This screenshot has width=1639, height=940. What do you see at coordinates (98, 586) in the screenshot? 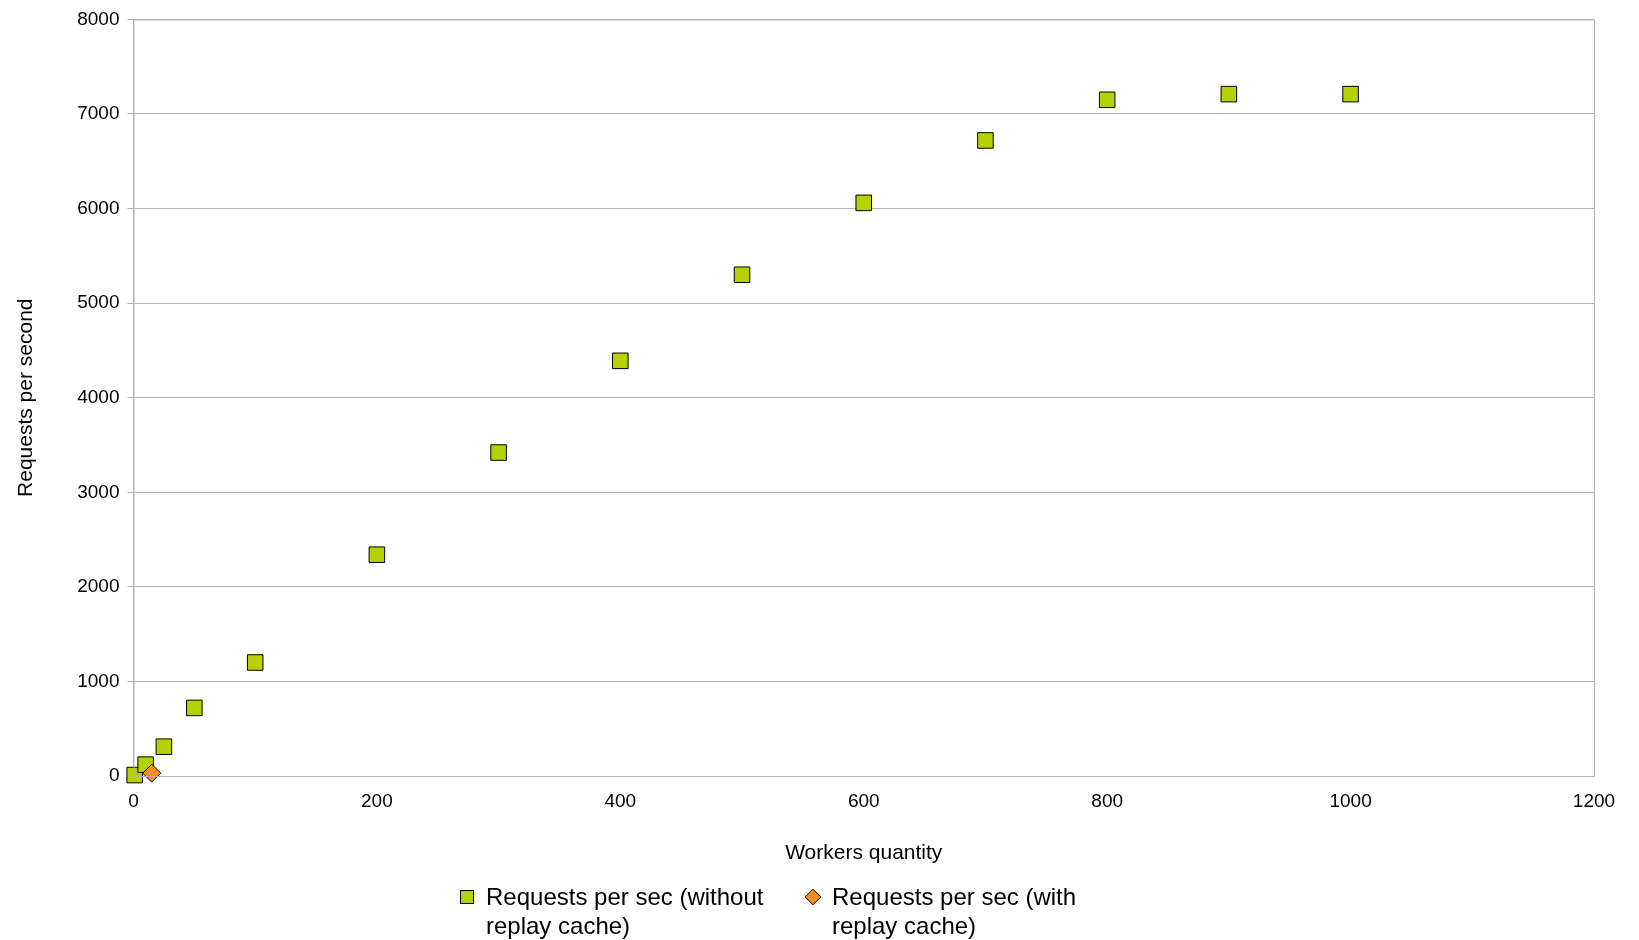
I see `y-tick-label: 2000` at bounding box center [98, 586].